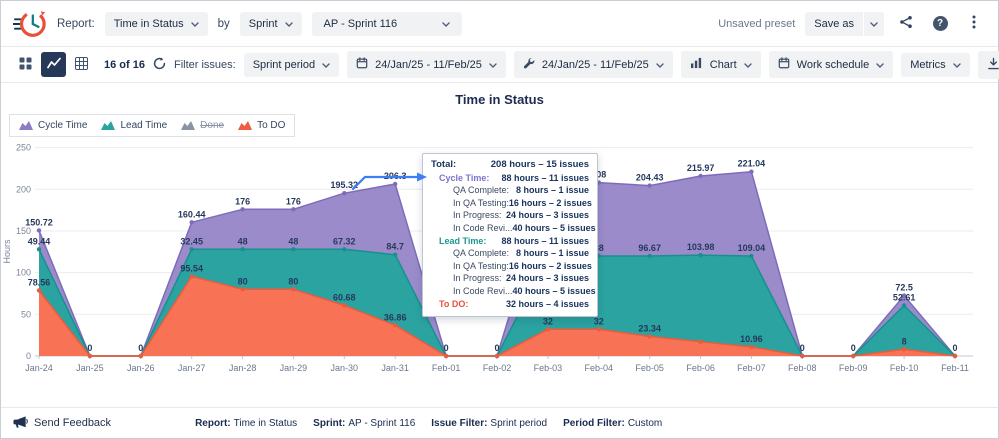 The width and height of the screenshot is (999, 439). Describe the element at coordinates (935, 64) in the screenshot. I see `metrics-select: Metrics` at that location.